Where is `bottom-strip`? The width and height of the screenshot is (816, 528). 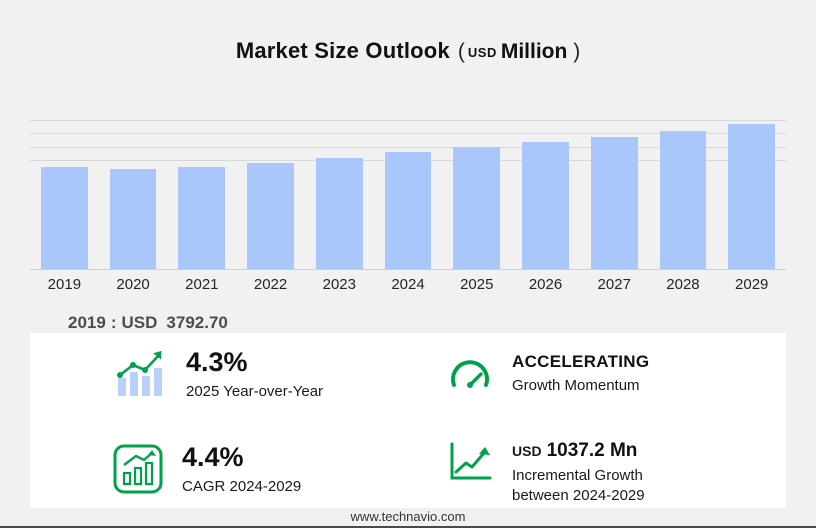 bottom-strip is located at coordinates (408, 527).